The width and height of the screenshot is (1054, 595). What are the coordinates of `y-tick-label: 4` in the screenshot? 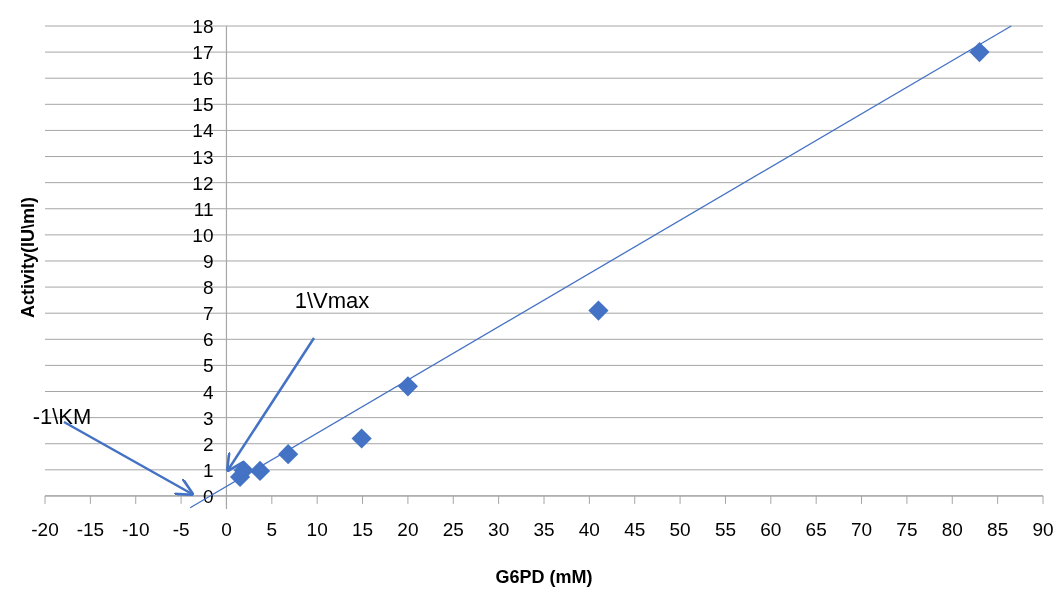 It's located at (208, 392).